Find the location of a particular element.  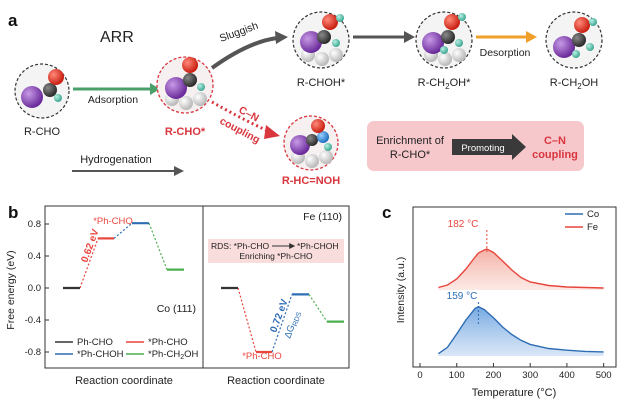

tpd-curves is located at coordinates (520, 293).